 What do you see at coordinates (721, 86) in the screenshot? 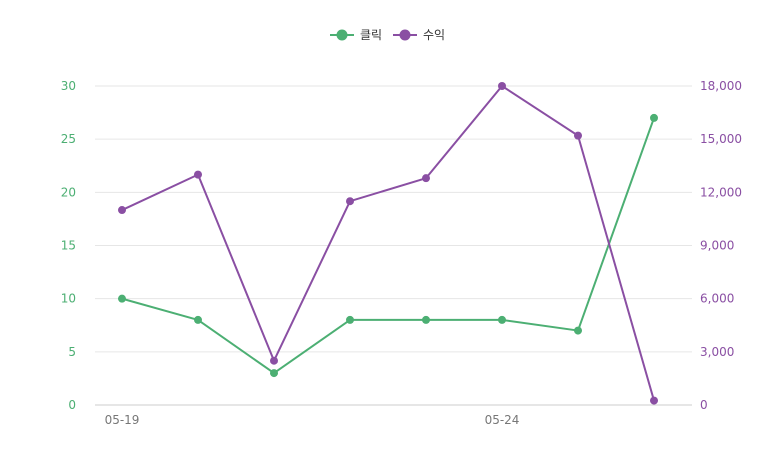
I see `y-right-tick-label: 18,000` at bounding box center [721, 86].